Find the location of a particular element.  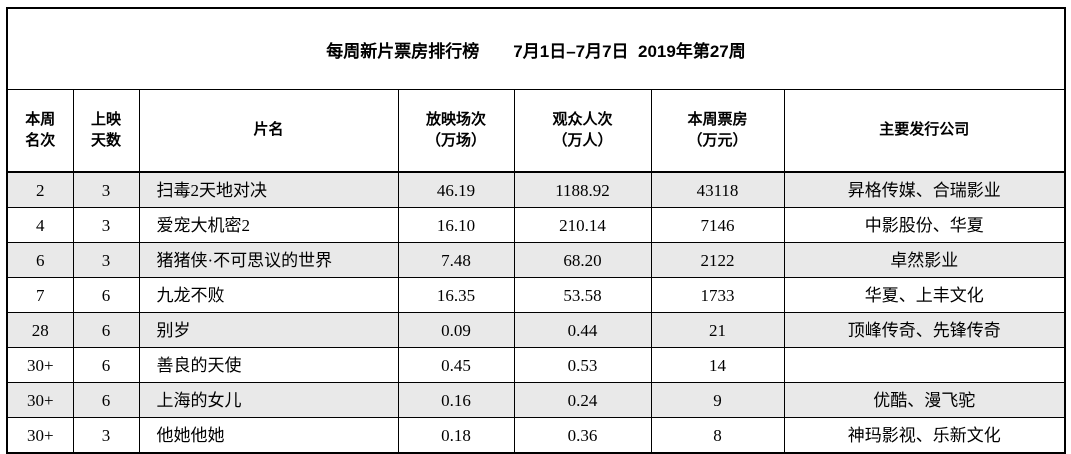

cell-screenings: 0.09 is located at coordinates (456, 330).